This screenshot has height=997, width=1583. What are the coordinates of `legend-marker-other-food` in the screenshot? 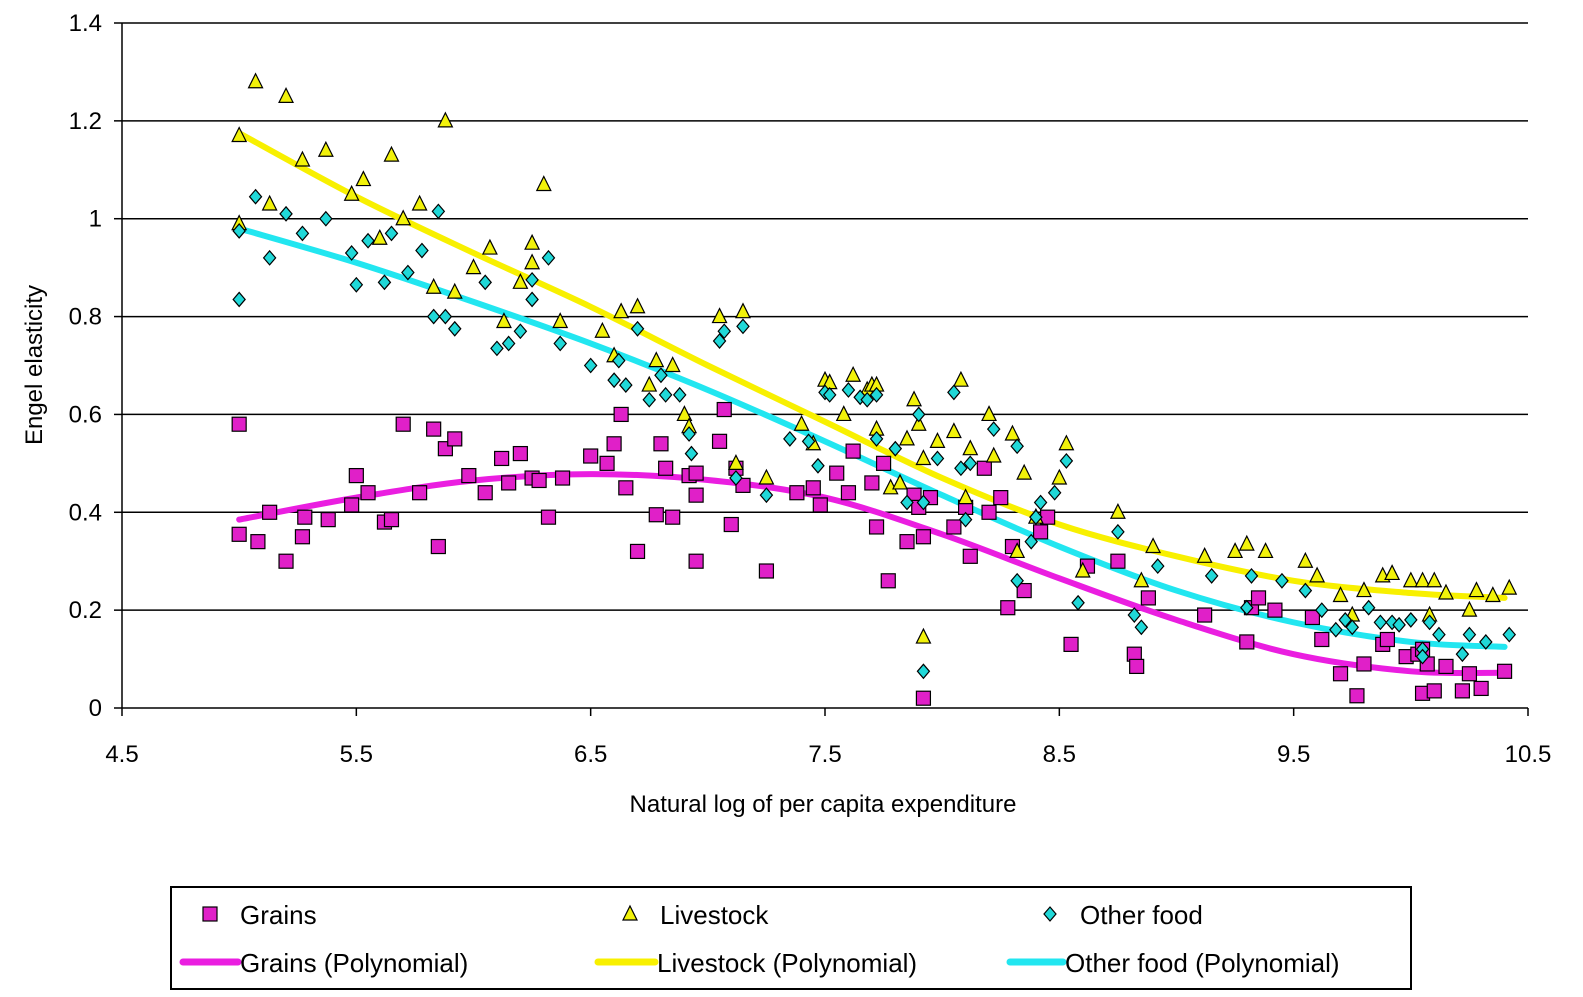 It's located at (1050, 914).